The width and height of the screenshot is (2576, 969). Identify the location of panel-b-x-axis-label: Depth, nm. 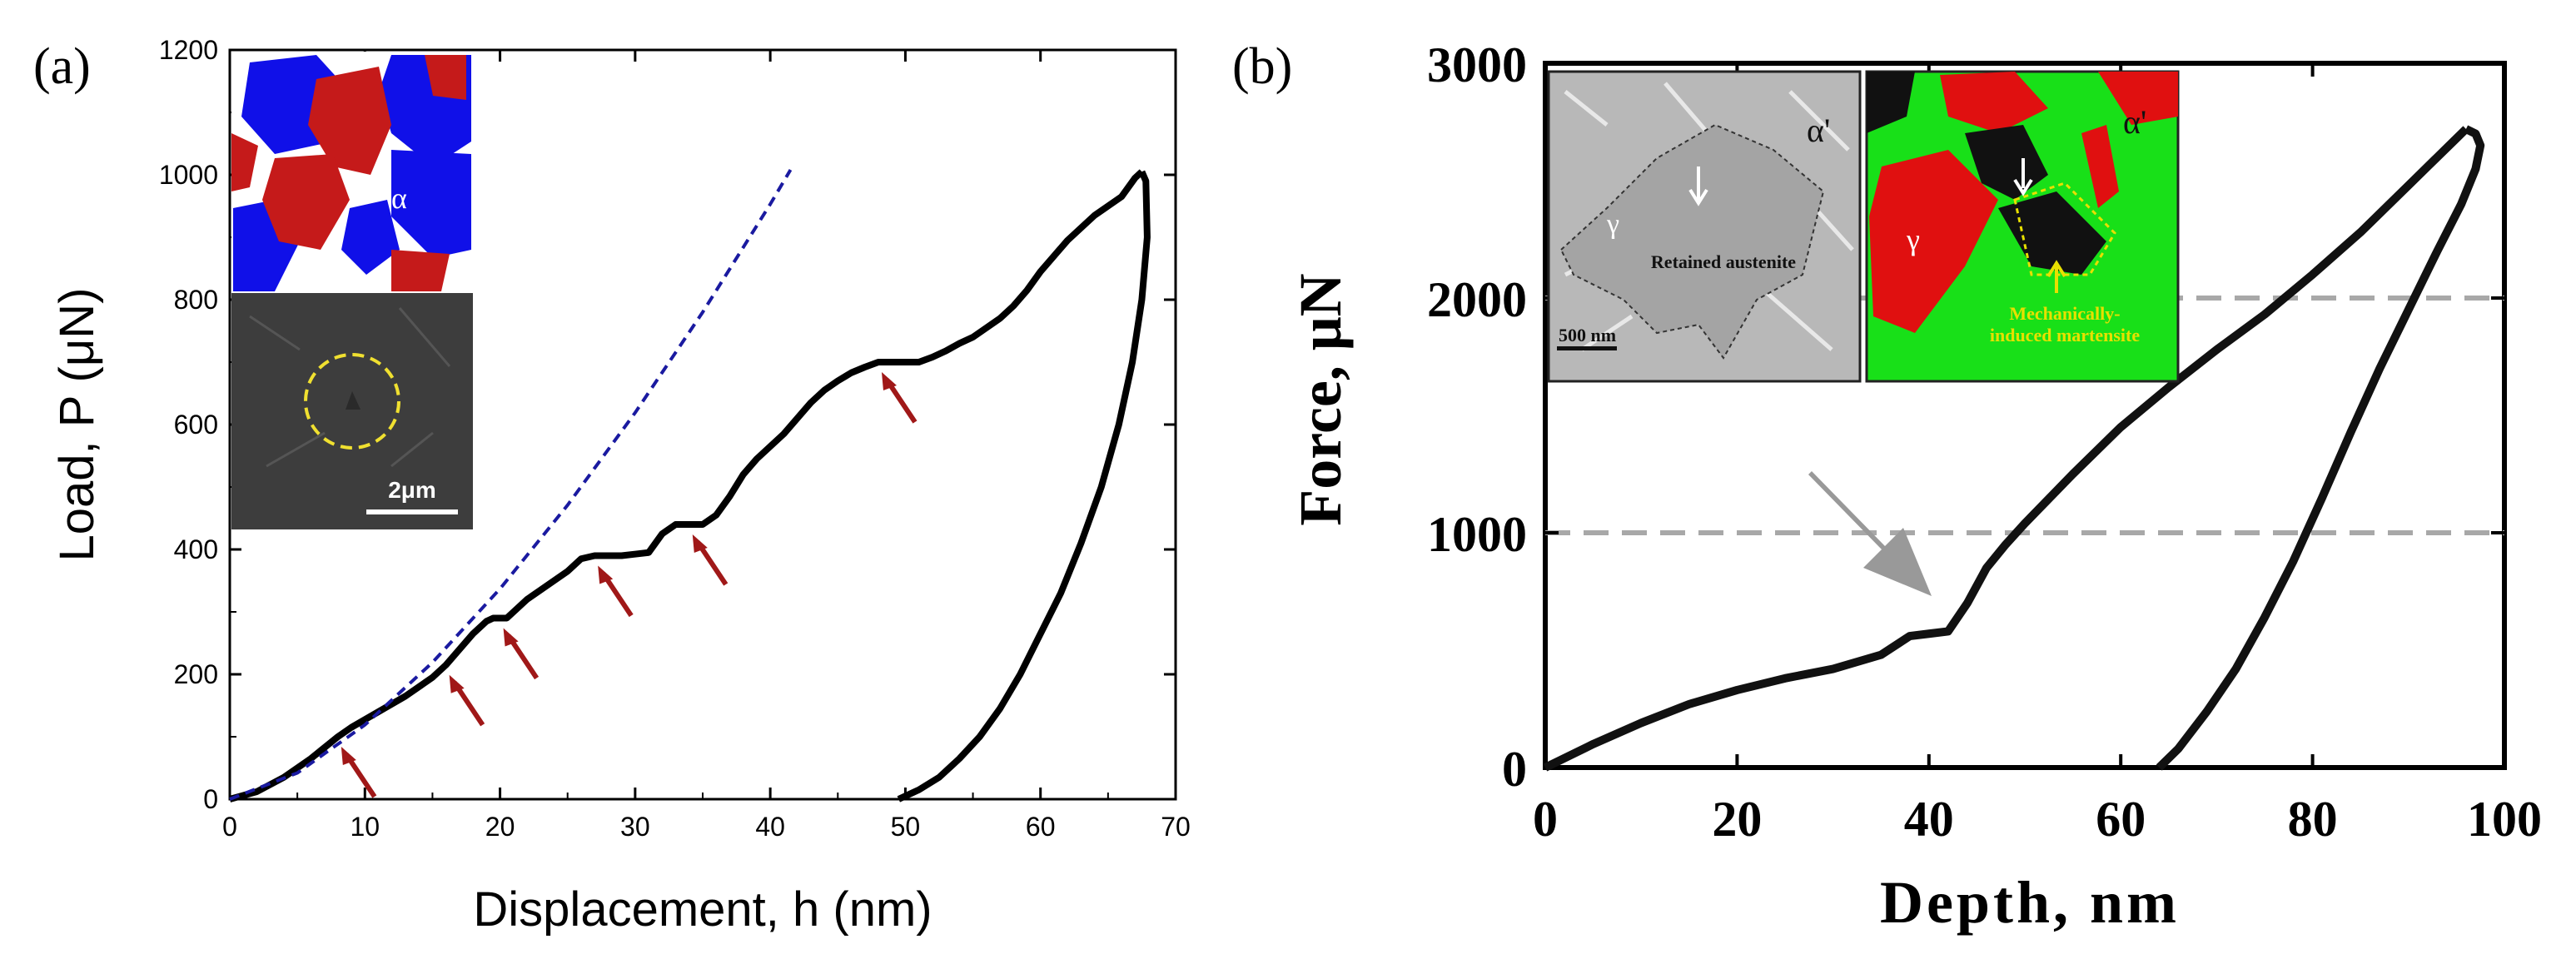
(2030, 903).